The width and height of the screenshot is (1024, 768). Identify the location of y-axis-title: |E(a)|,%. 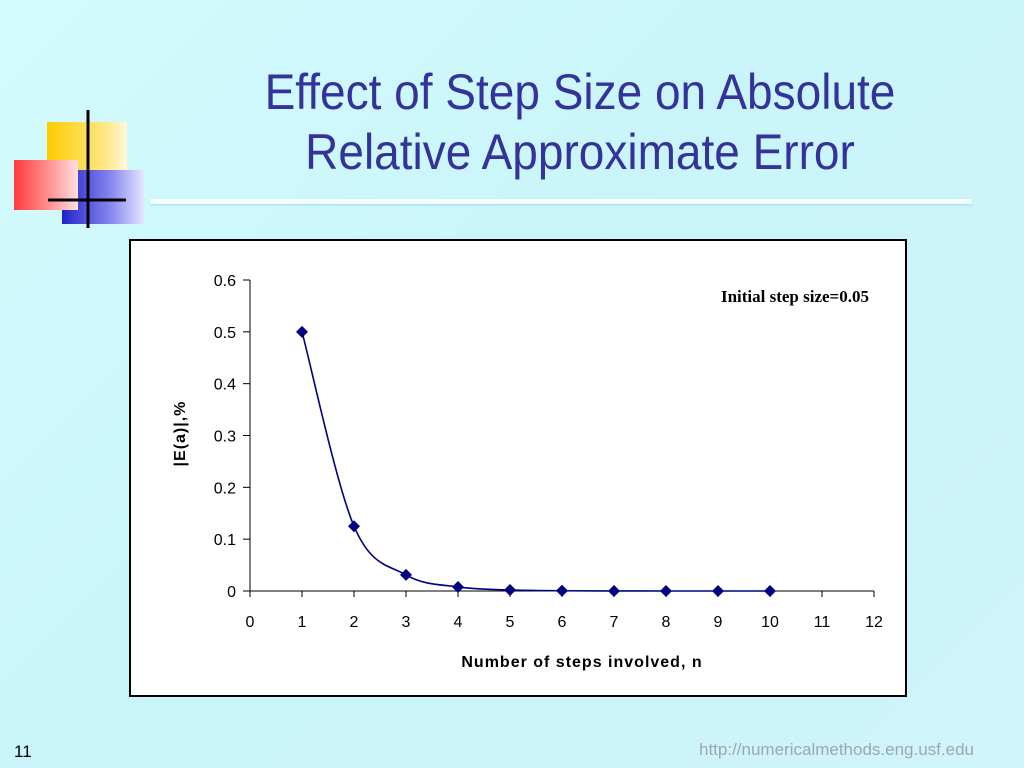
(180, 434).